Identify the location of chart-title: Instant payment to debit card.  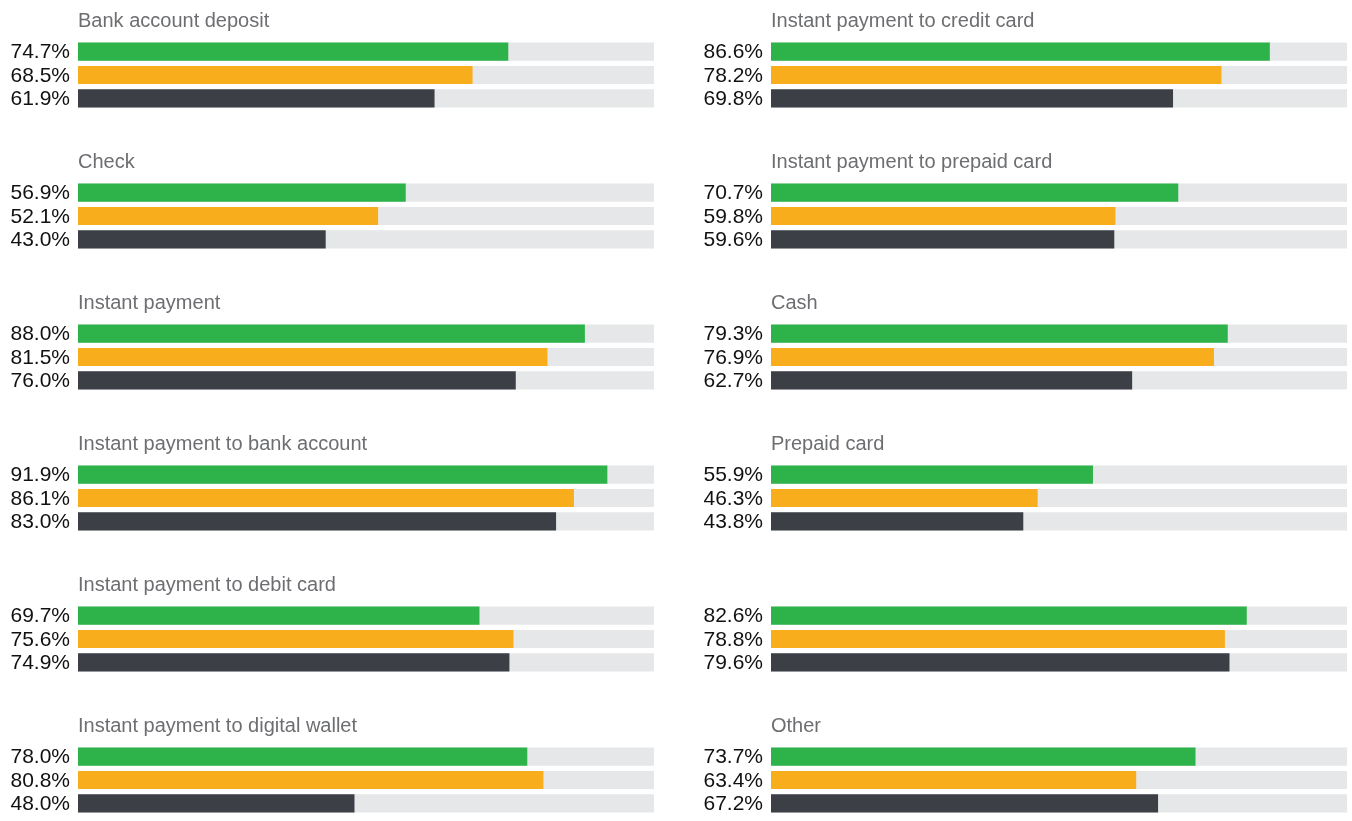
(207, 584).